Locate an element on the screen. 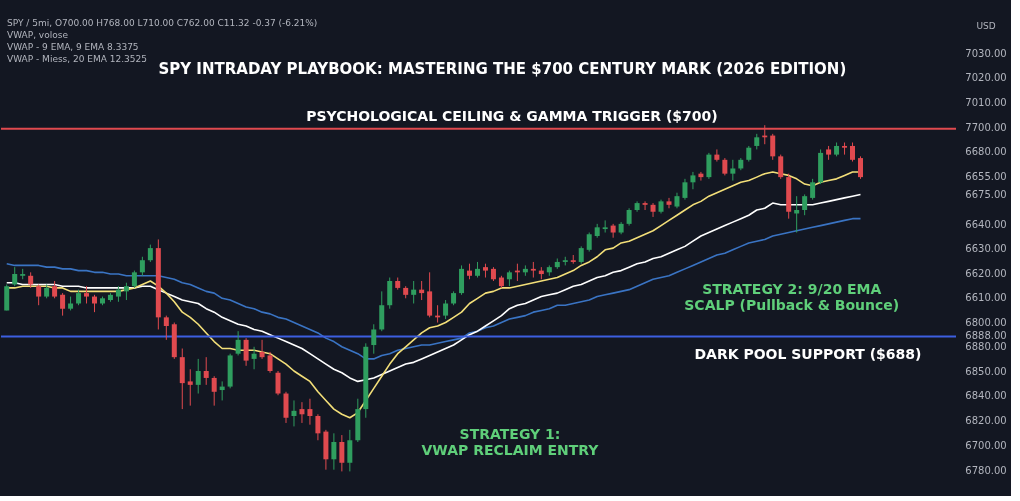 This screenshot has width=1020, height=501. text: 6630.00 is located at coordinates (986, 249).